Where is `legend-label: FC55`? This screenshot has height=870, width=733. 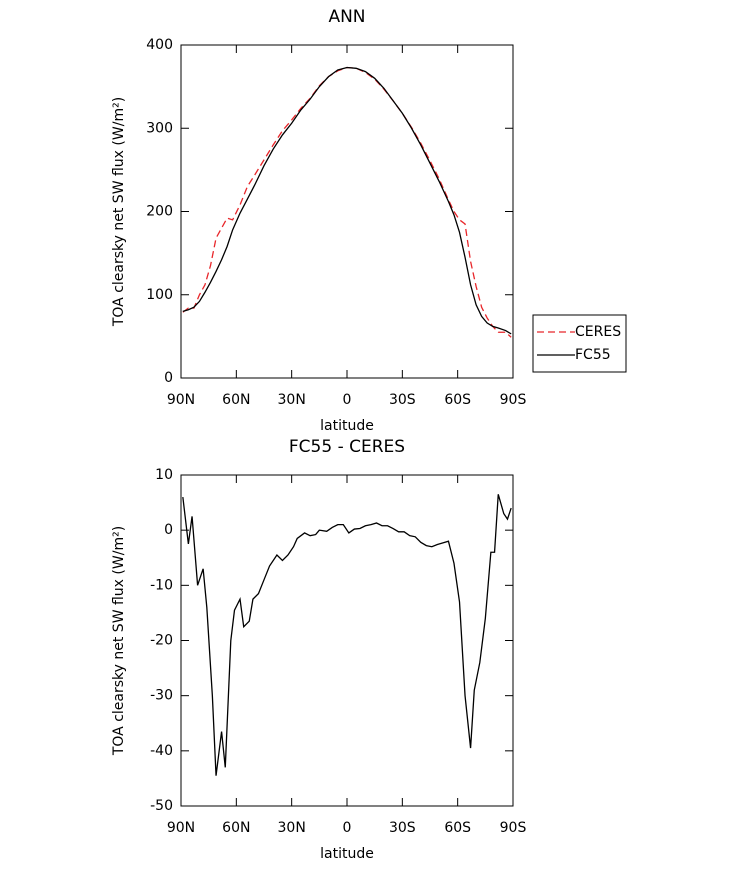 legend-label: FC55 is located at coordinates (593, 355).